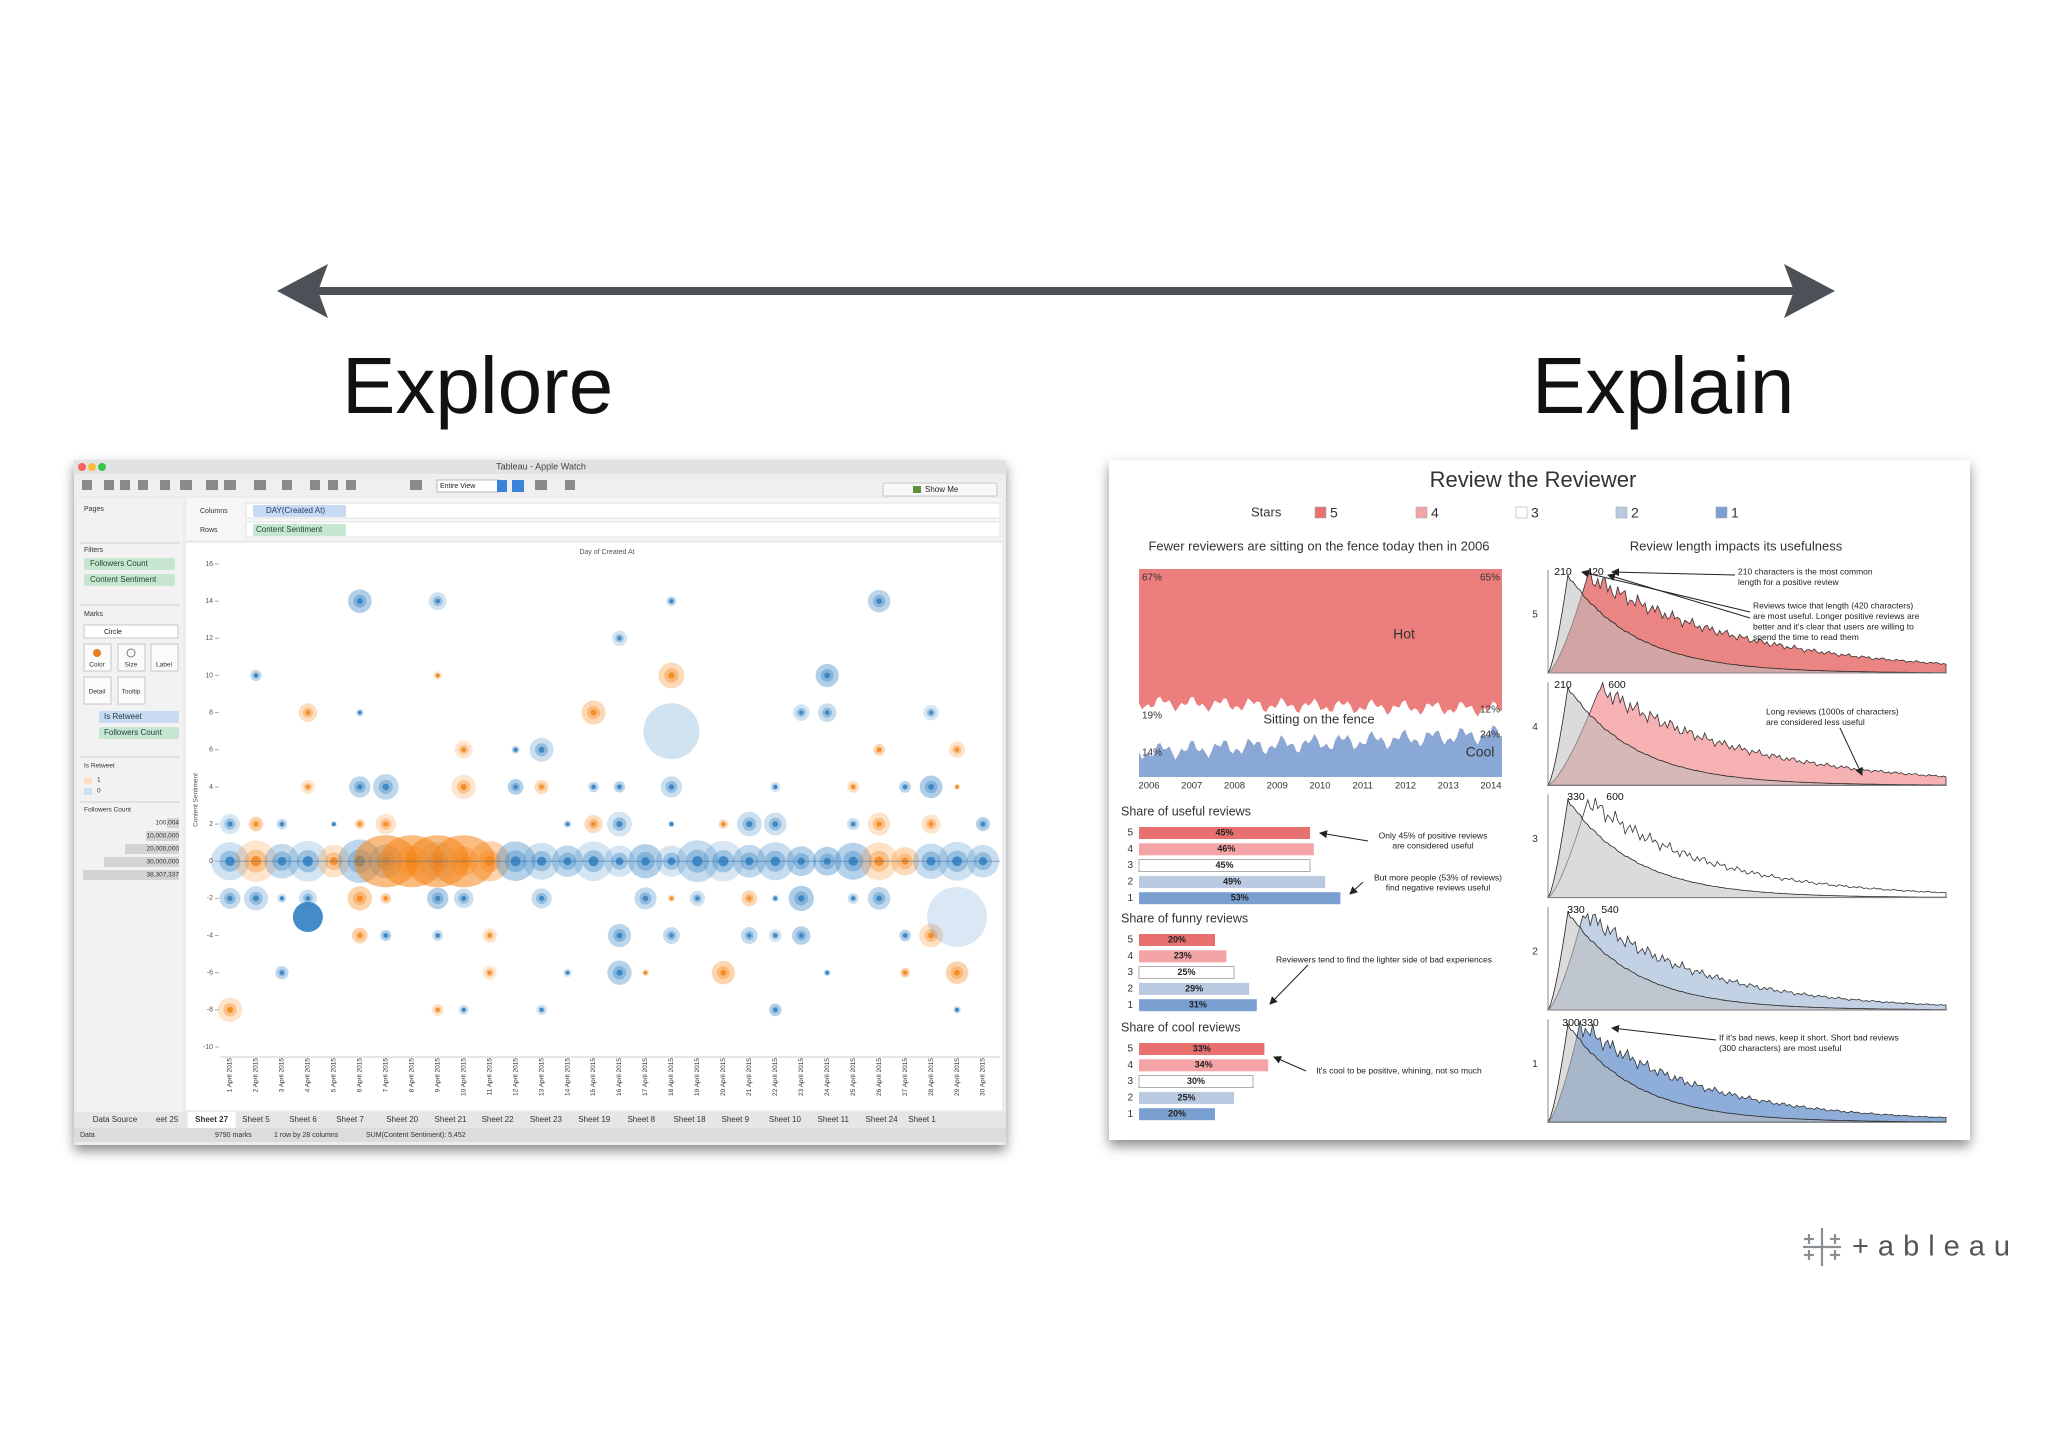 The width and height of the screenshot is (2048, 1447). Describe the element at coordinates (360, 1075) in the screenshot. I see `x-tick-label: 6 April 2015` at that location.